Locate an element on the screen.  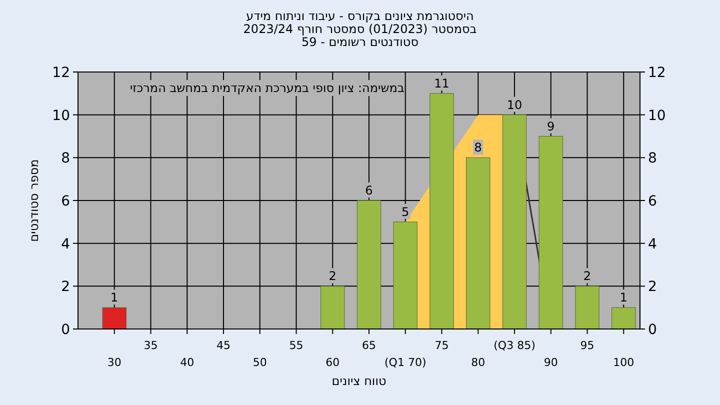
data-label: 6 is located at coordinates (369, 191).